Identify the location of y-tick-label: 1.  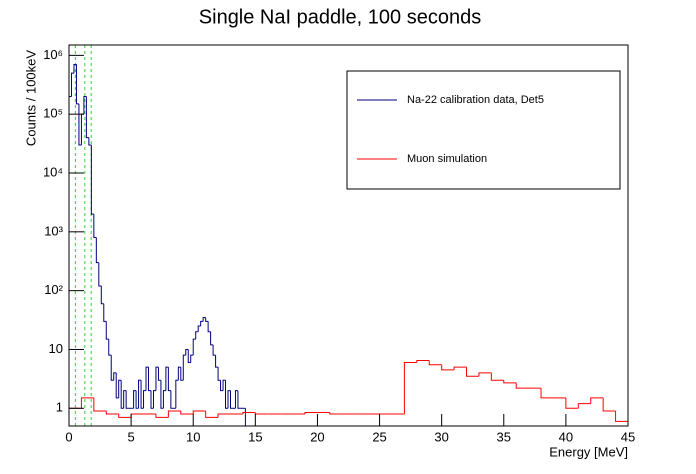
(59, 407).